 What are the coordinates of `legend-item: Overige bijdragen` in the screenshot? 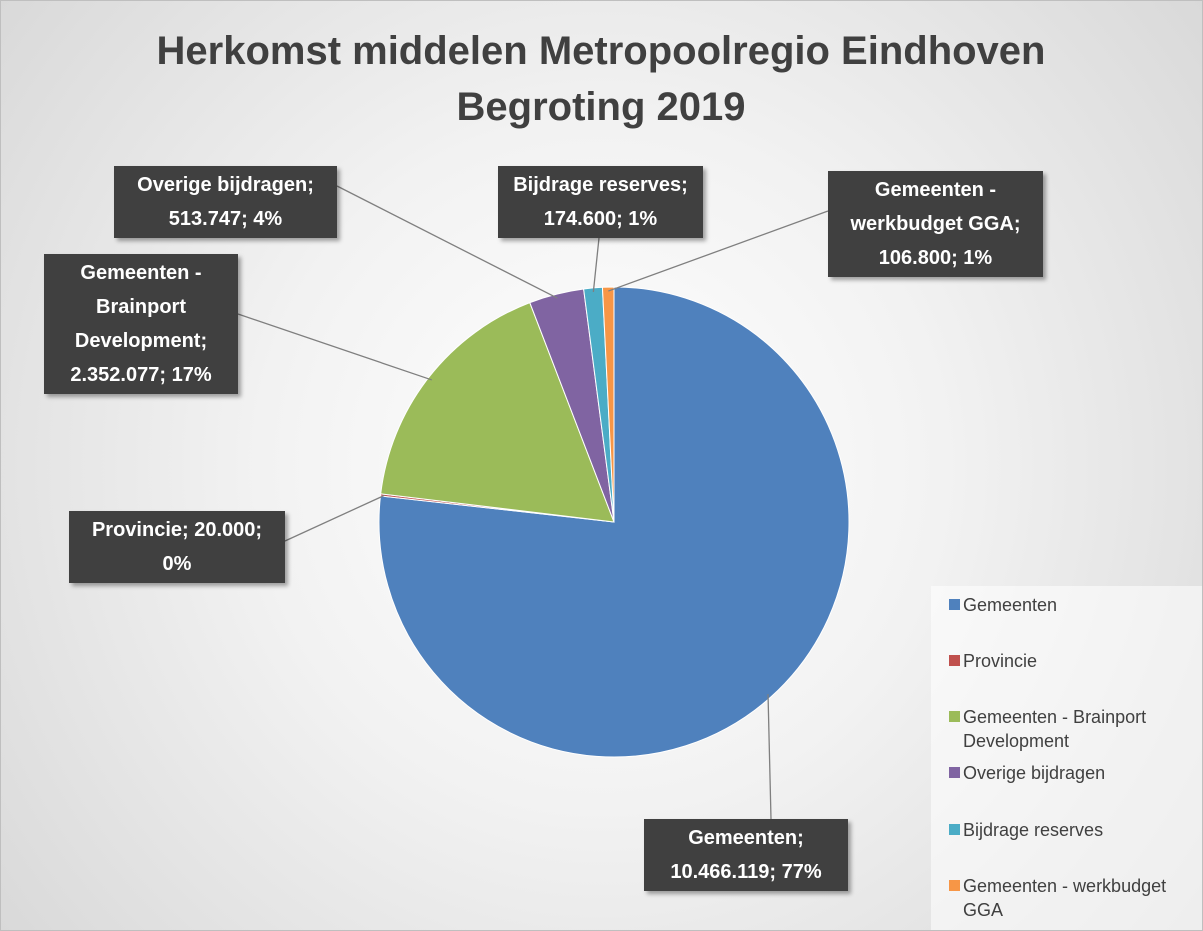 It's located at (1071, 773).